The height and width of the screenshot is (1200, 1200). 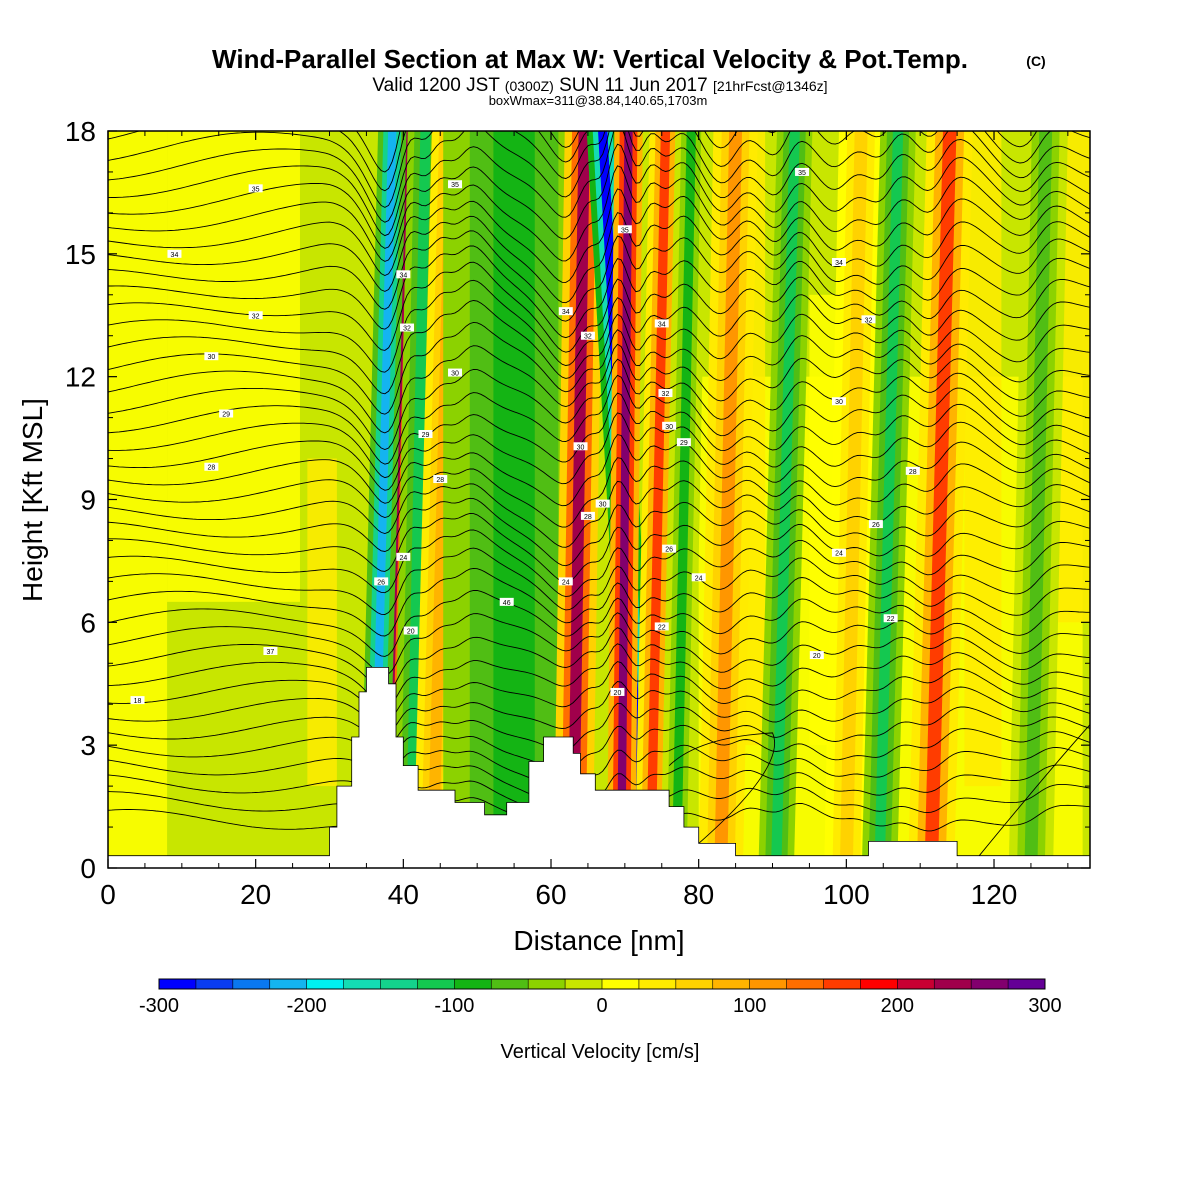 I want to click on contour-label: 18, so click(x=138, y=701).